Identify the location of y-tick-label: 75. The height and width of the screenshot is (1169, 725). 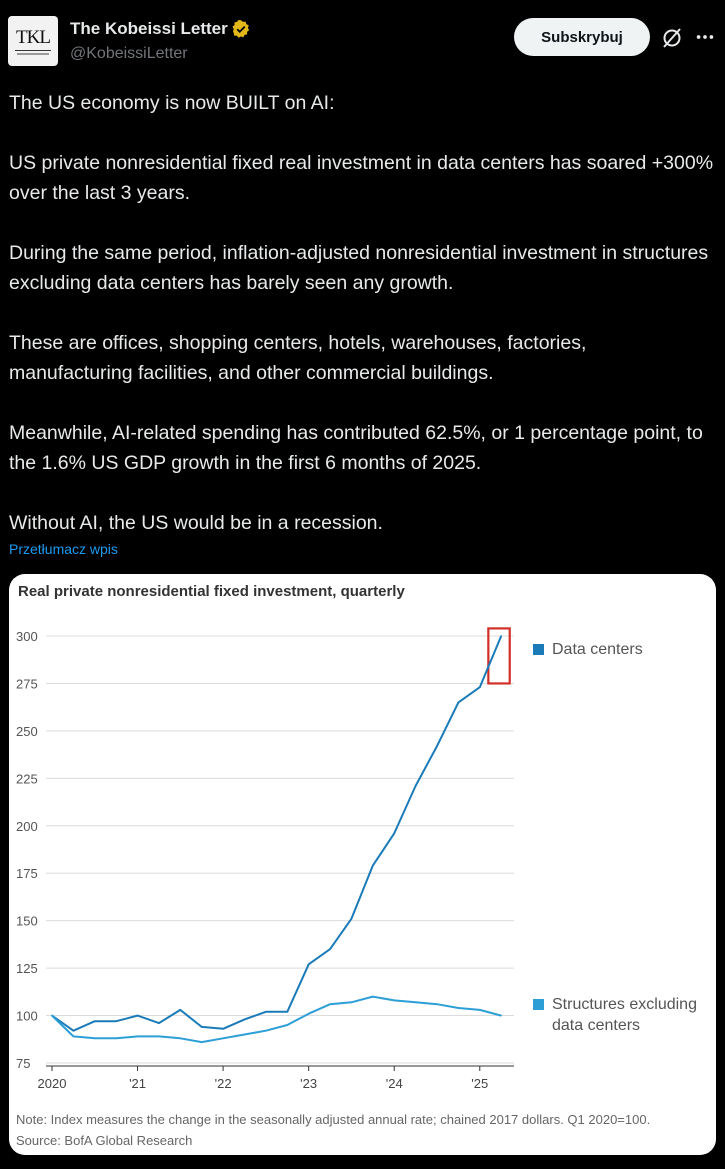
(23, 1063).